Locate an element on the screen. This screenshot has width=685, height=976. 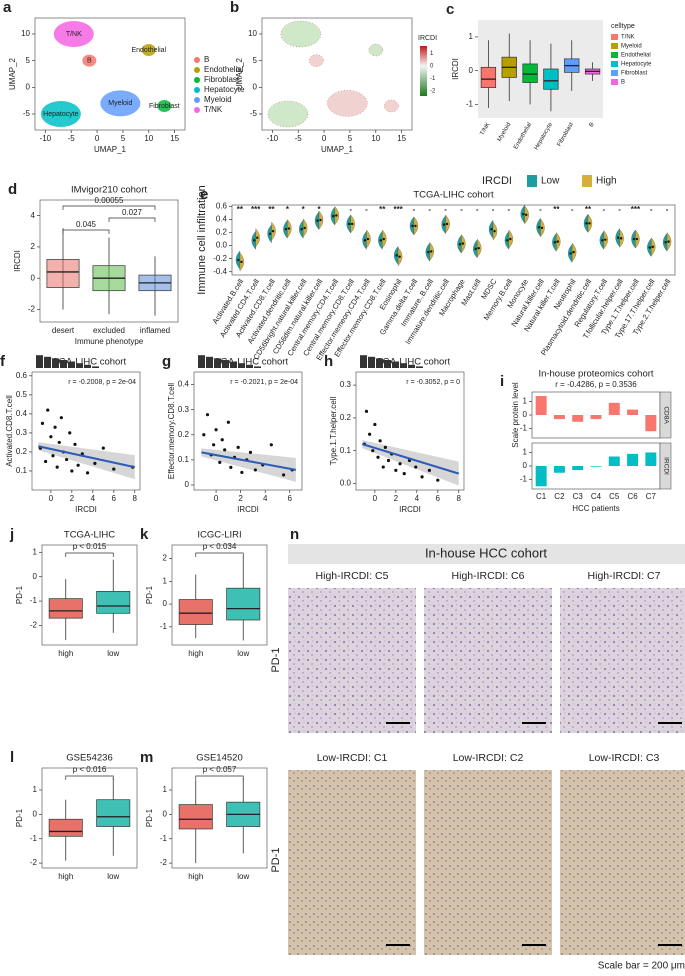
legend-label: Myeloid is located at coordinates (218, 99).